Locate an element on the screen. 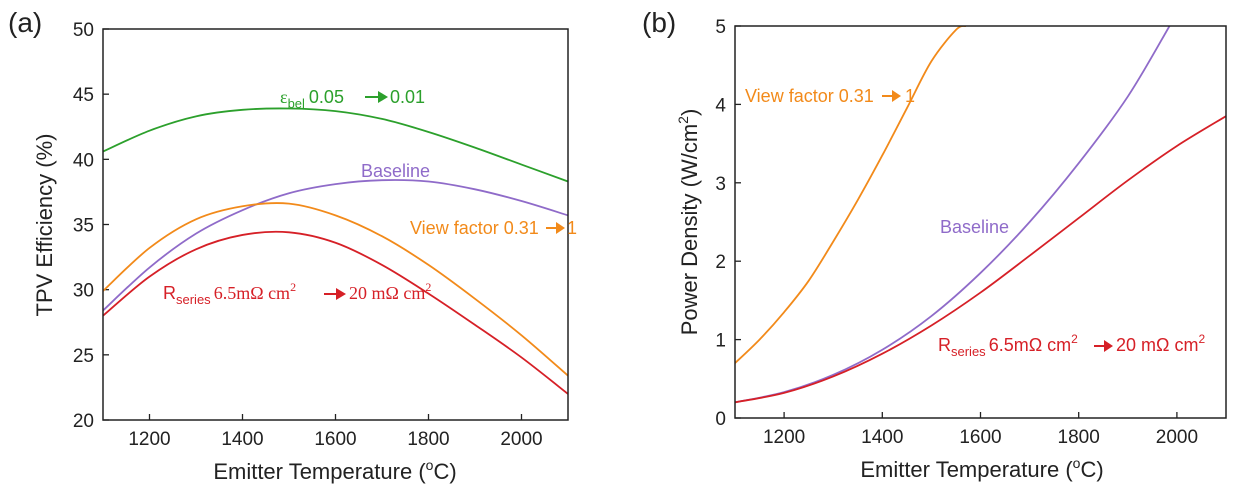 This screenshot has width=1233, height=494. annotation-viewfactor-a: View factor 0.31 is located at coordinates (474, 228).